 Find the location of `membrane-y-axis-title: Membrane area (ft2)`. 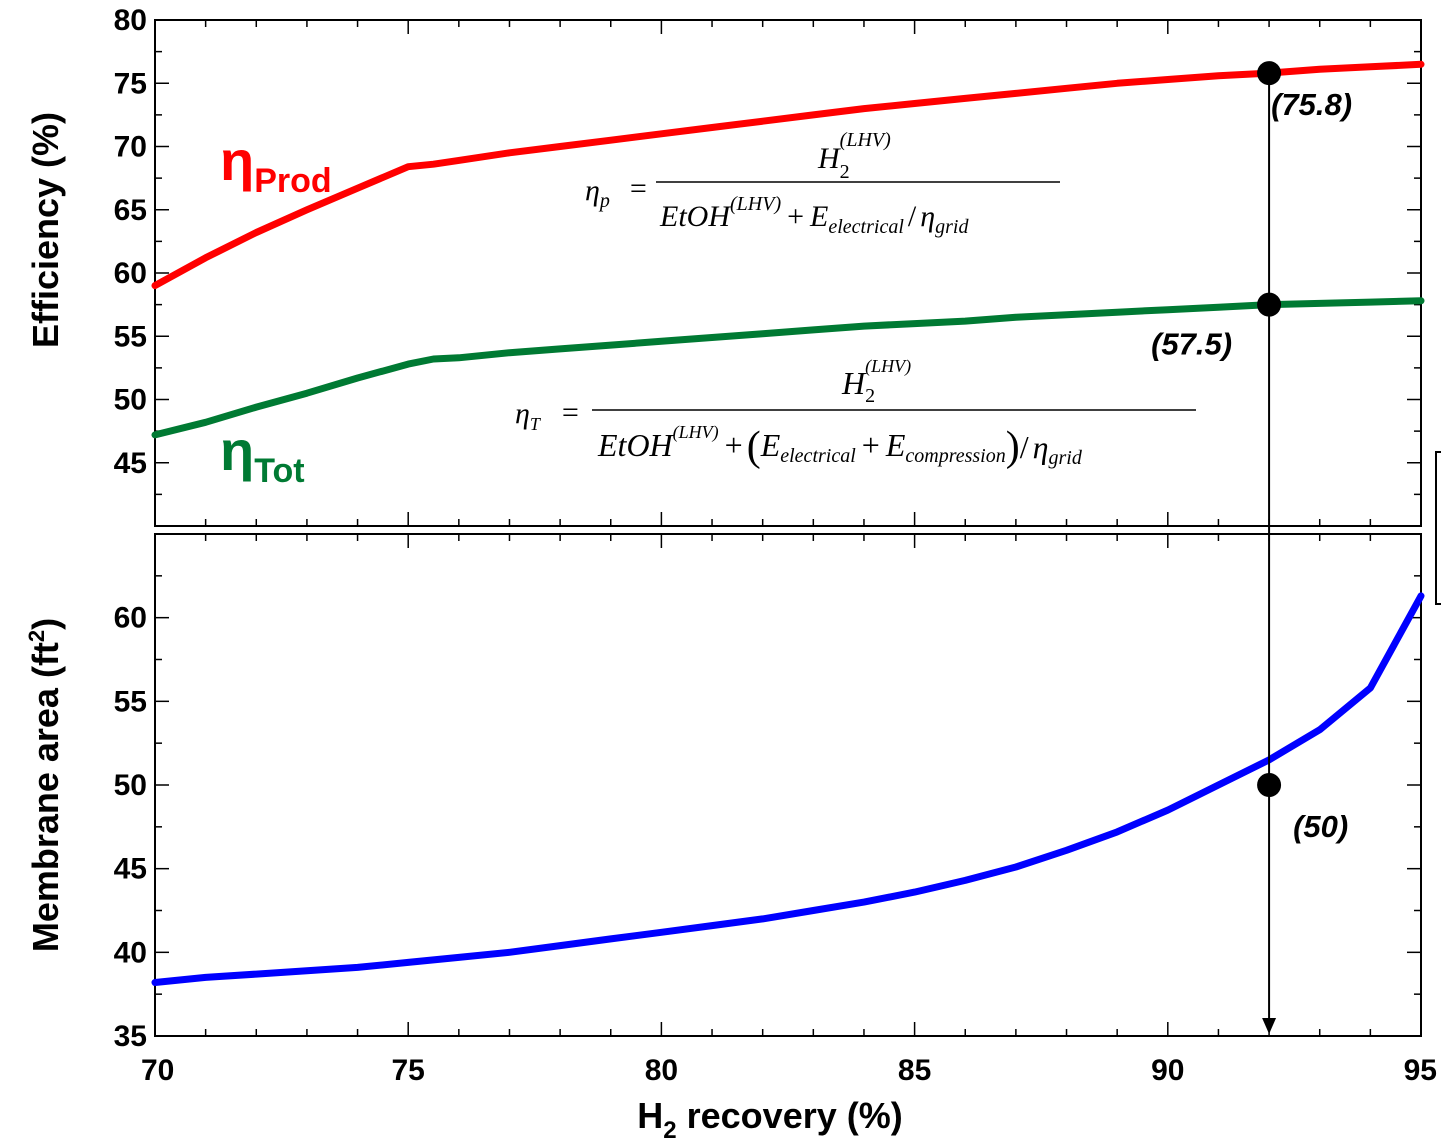

membrane-y-axis-title: Membrane area (ft2) is located at coordinates (45, 785).